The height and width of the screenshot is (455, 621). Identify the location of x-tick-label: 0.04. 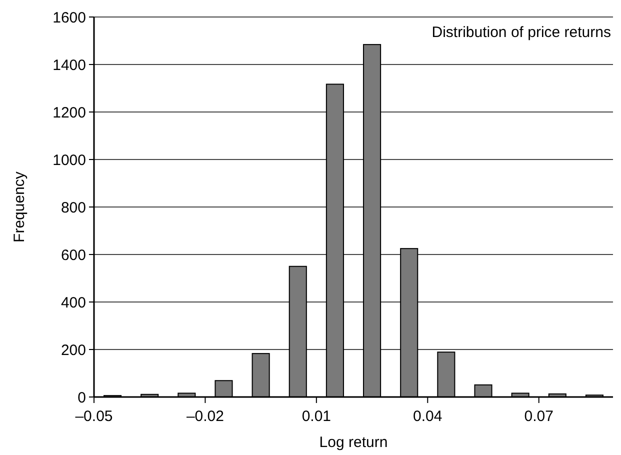
(427, 416).